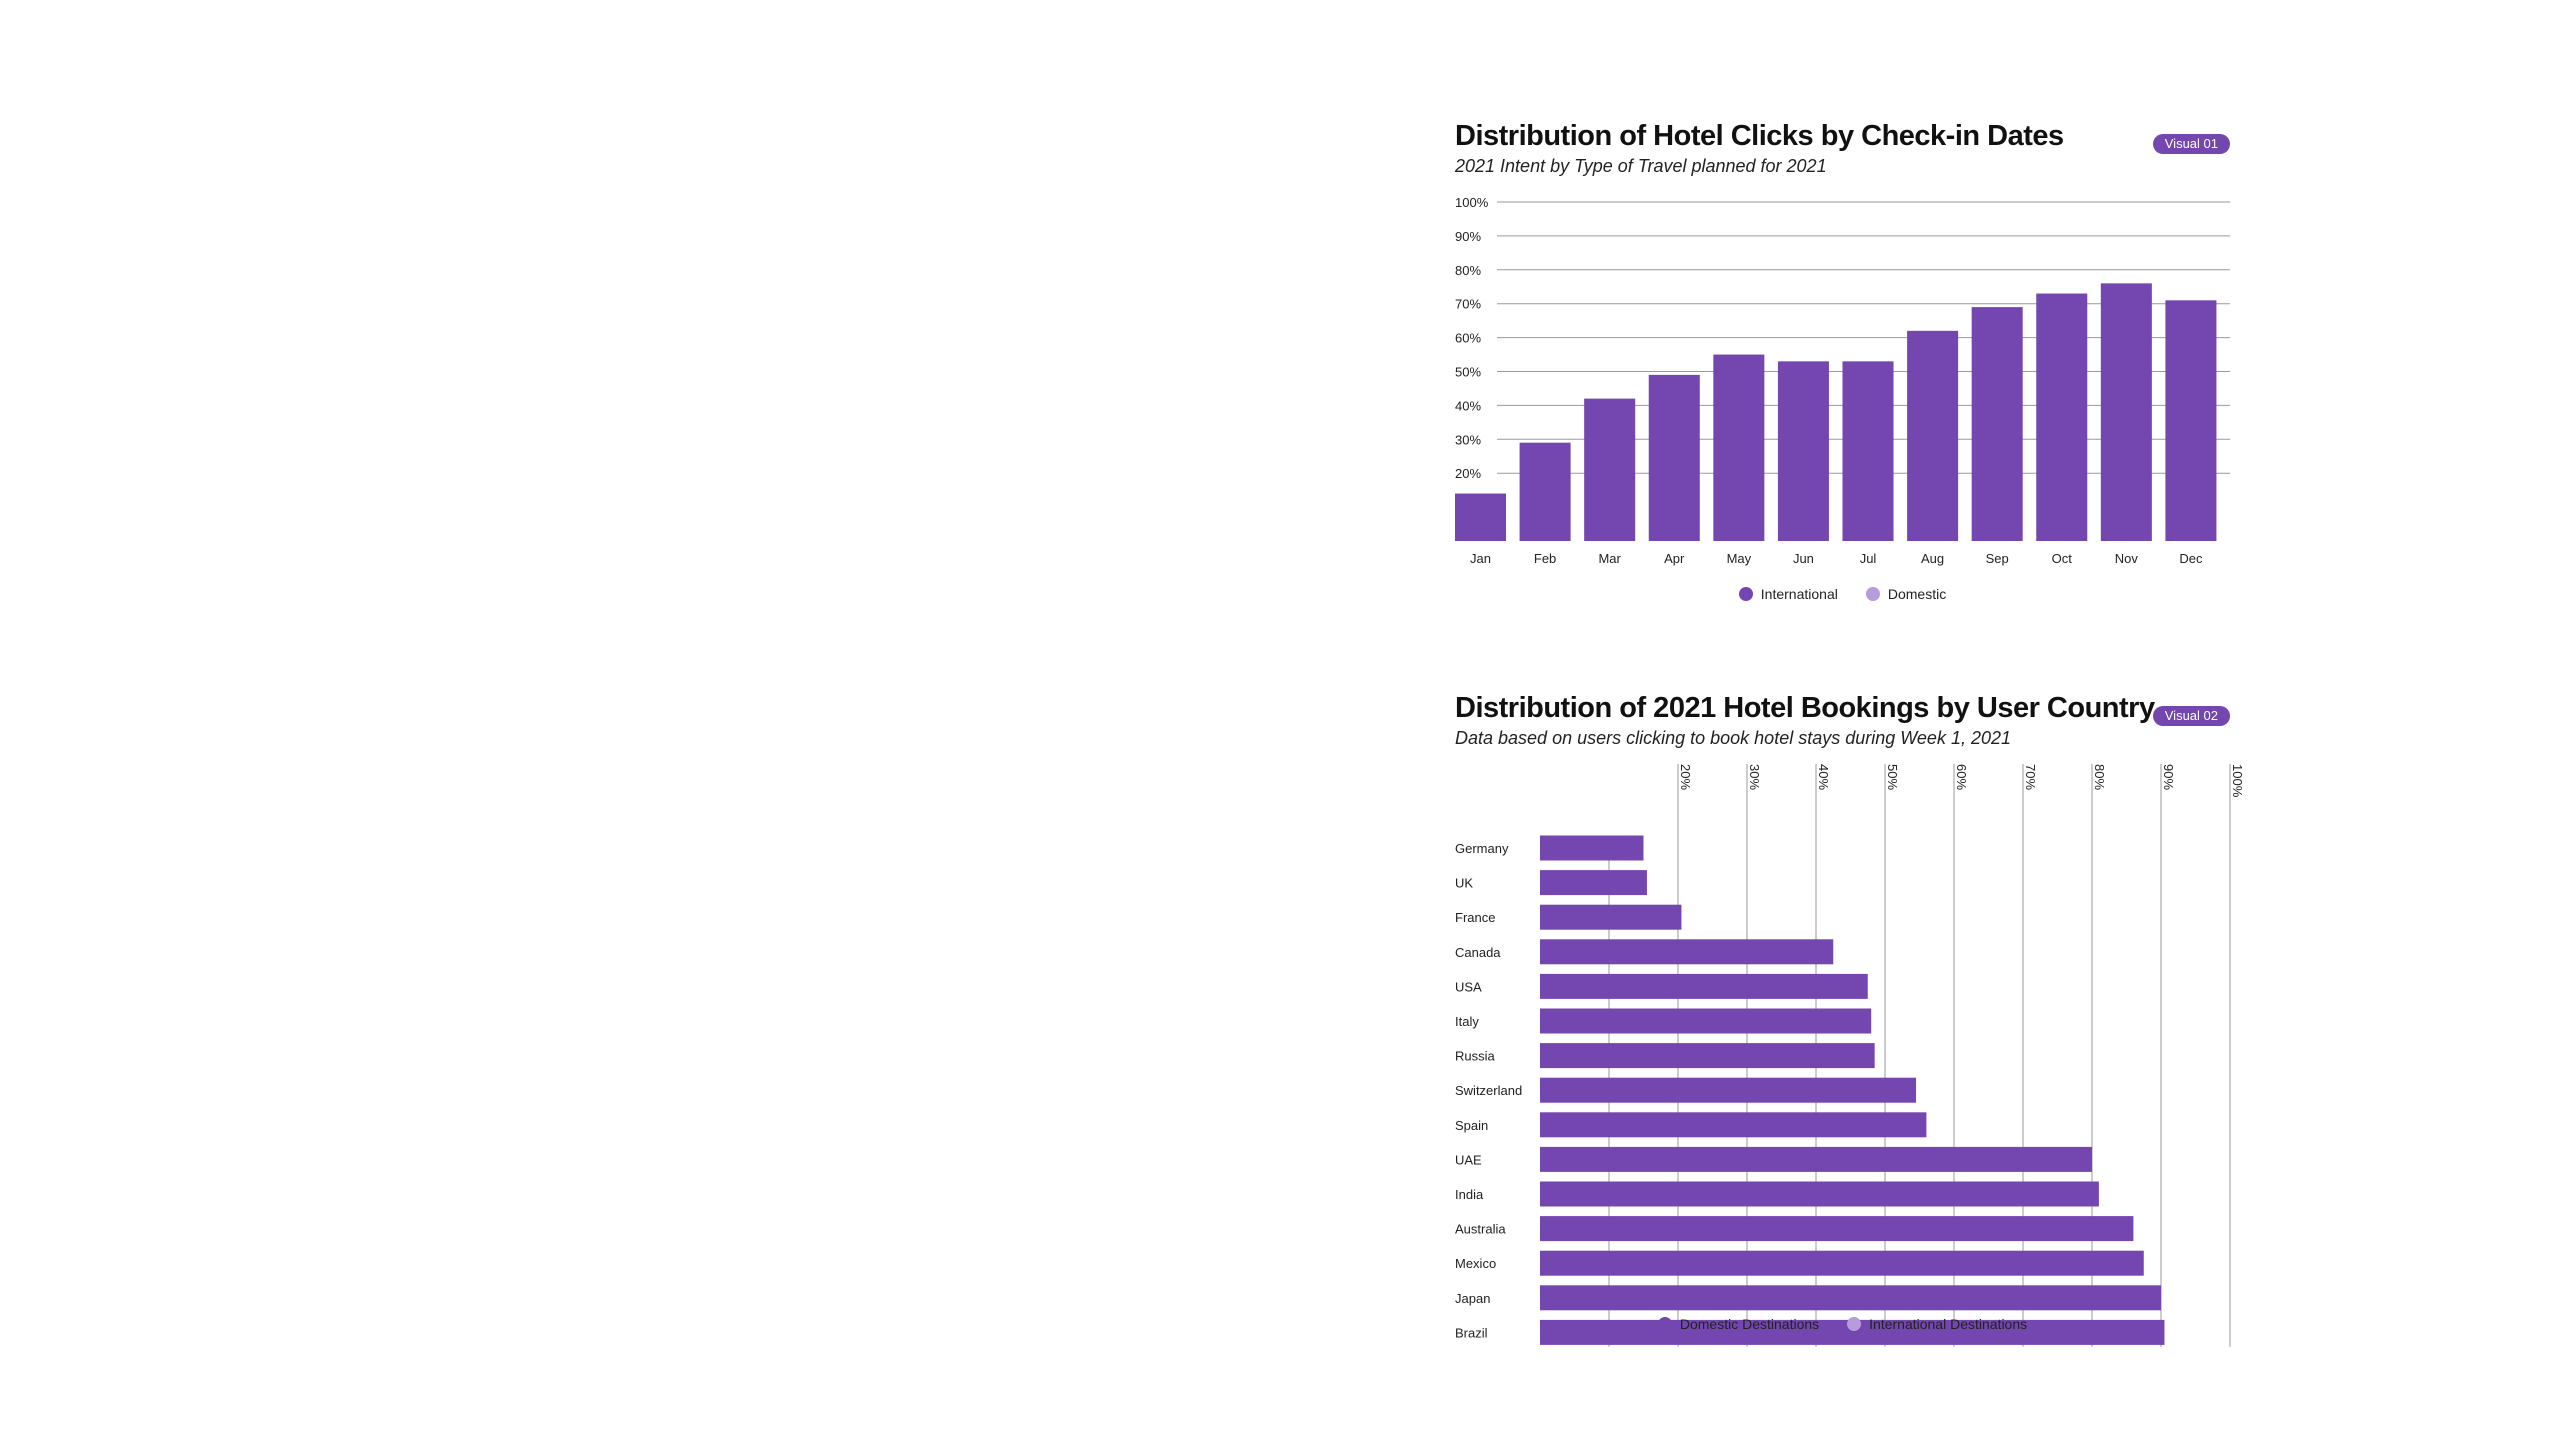  I want to click on bar-australia, so click(1837, 1229).